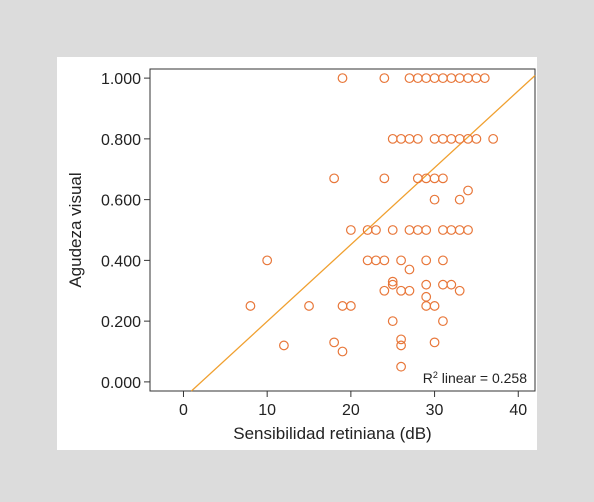 This screenshot has height=502, width=594. What do you see at coordinates (121, 201) in the screenshot?
I see `y-tick-label: 0.600` at bounding box center [121, 201].